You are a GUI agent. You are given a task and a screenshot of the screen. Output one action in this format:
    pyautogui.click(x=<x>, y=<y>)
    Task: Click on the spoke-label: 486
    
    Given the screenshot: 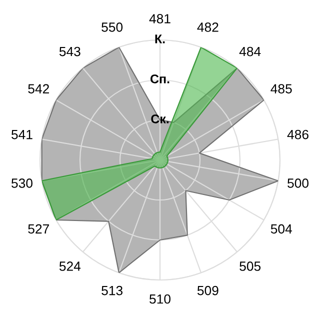 What is the action you would take?
    pyautogui.click(x=297, y=135)
    